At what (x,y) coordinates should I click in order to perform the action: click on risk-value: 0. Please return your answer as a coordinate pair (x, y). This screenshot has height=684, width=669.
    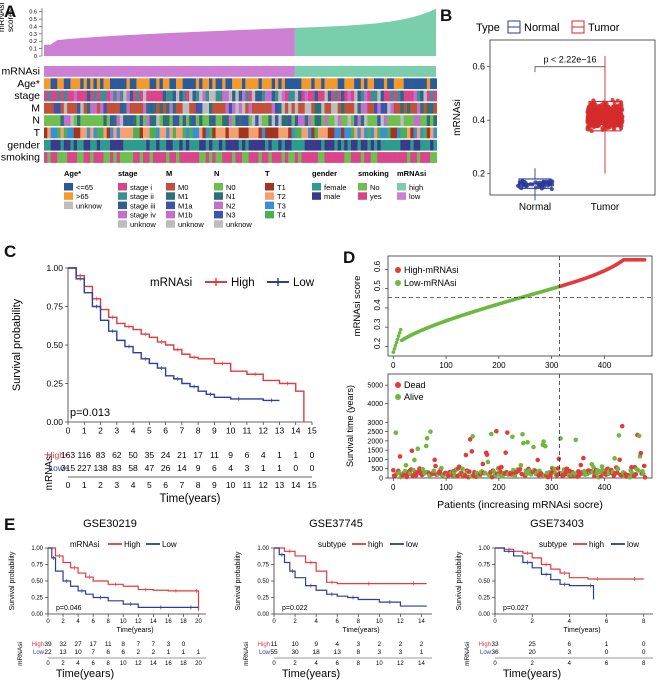
    Looking at the image, I should click on (644, 652).